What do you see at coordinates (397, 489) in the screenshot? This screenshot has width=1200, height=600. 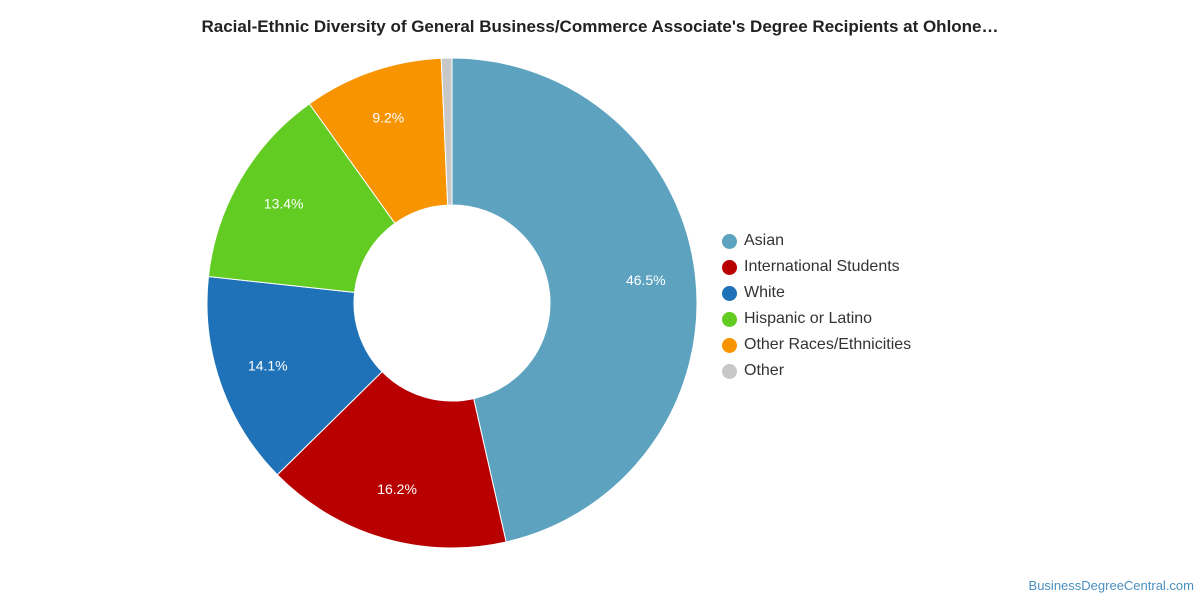 I see `slice-label-1: 16.2%` at bounding box center [397, 489].